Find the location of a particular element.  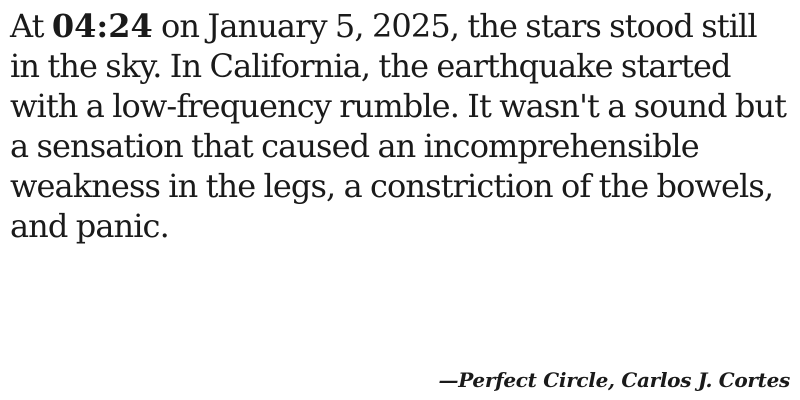

attribution: —Perfect Circle, Carlos J. Cortes is located at coordinates (615, 380).